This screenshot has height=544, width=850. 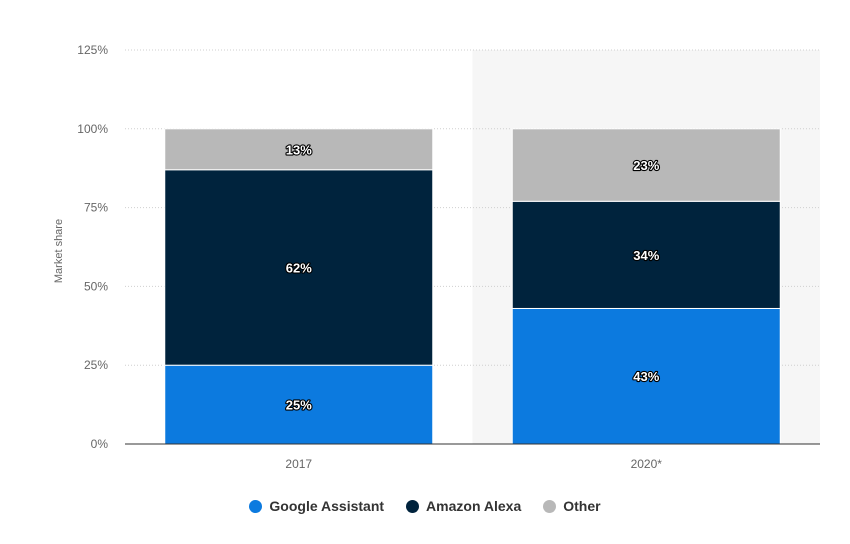 What do you see at coordinates (100, 444) in the screenshot?
I see `y-tick-label: 0%` at bounding box center [100, 444].